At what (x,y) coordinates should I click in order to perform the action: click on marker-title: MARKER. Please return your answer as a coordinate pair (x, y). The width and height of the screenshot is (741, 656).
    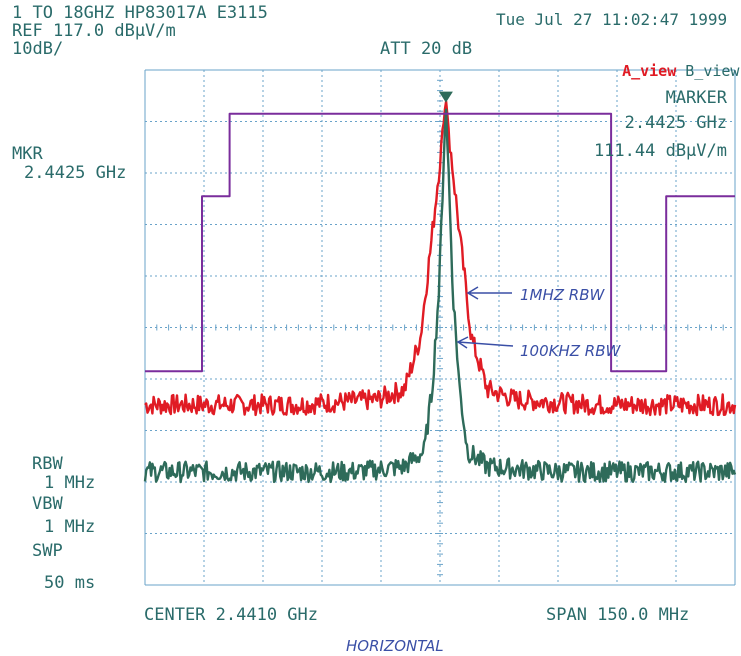
    Looking at the image, I should click on (696, 98).